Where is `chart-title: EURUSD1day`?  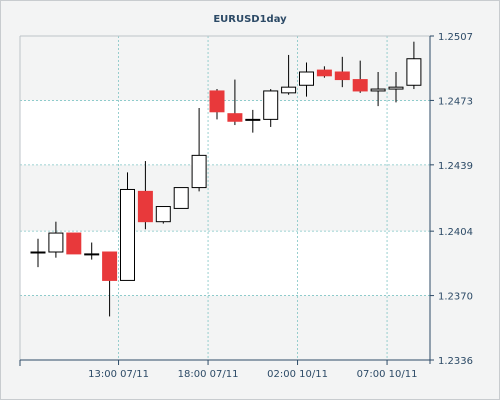
chart-title: EURUSD1day is located at coordinates (250, 19).